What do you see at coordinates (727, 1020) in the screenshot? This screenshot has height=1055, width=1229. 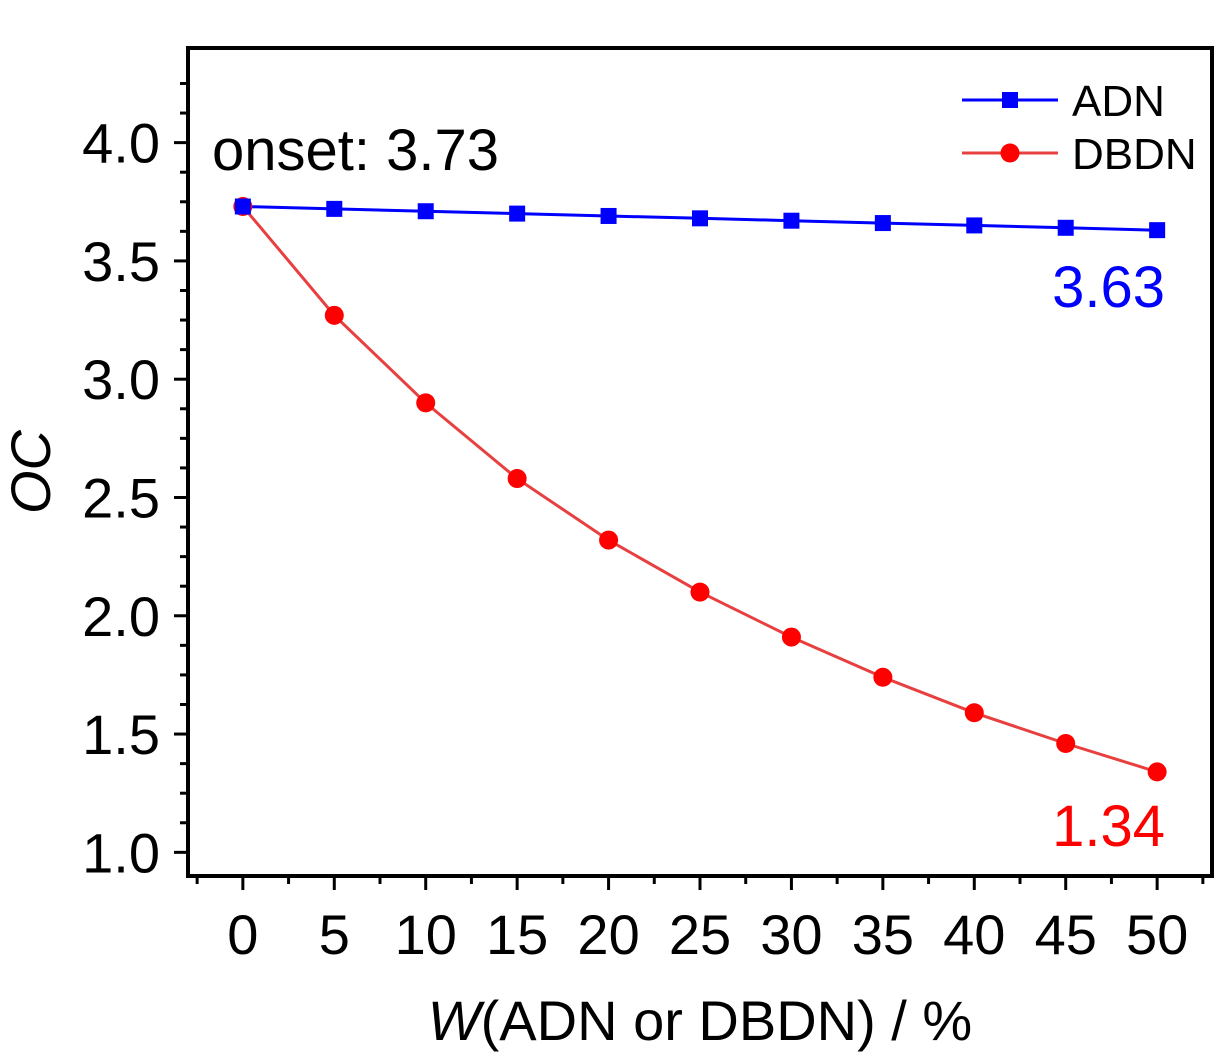 I see `x-axis-title-rest: (ADN or DBDN) / %` at bounding box center [727, 1020].